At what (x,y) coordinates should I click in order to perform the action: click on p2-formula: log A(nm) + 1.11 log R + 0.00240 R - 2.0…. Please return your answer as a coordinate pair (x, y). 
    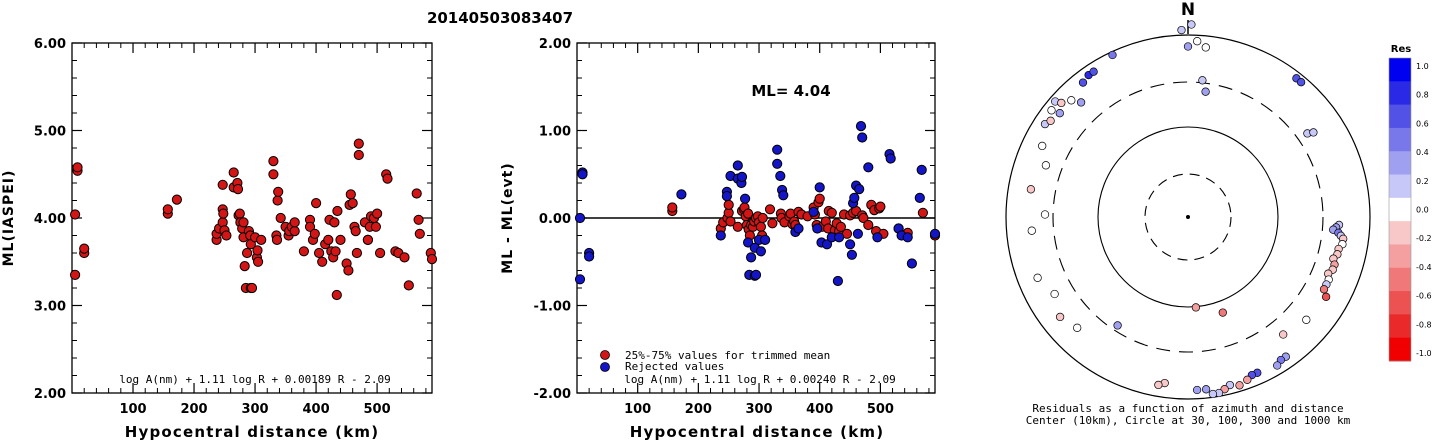
    Looking at the image, I should click on (760, 379).